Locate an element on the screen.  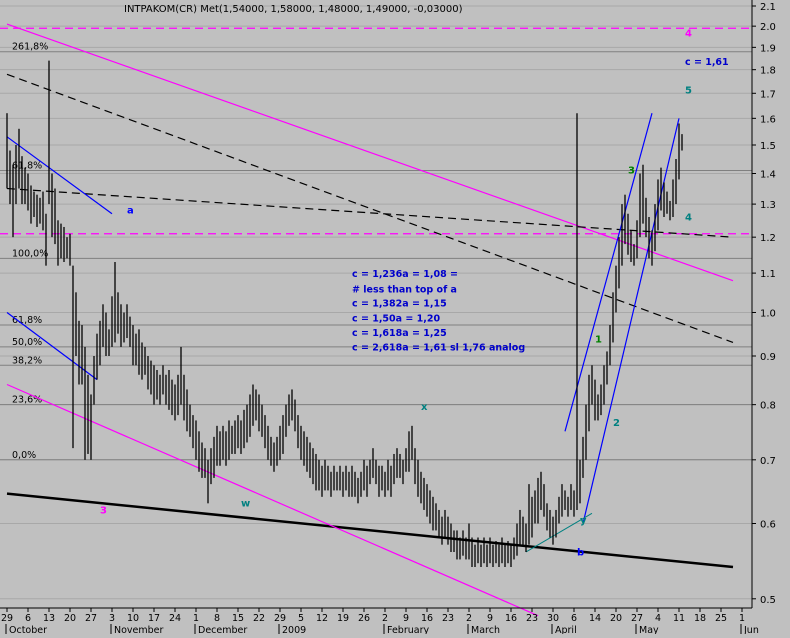
fib-level-label: 0,0% is located at coordinates (24, 455).